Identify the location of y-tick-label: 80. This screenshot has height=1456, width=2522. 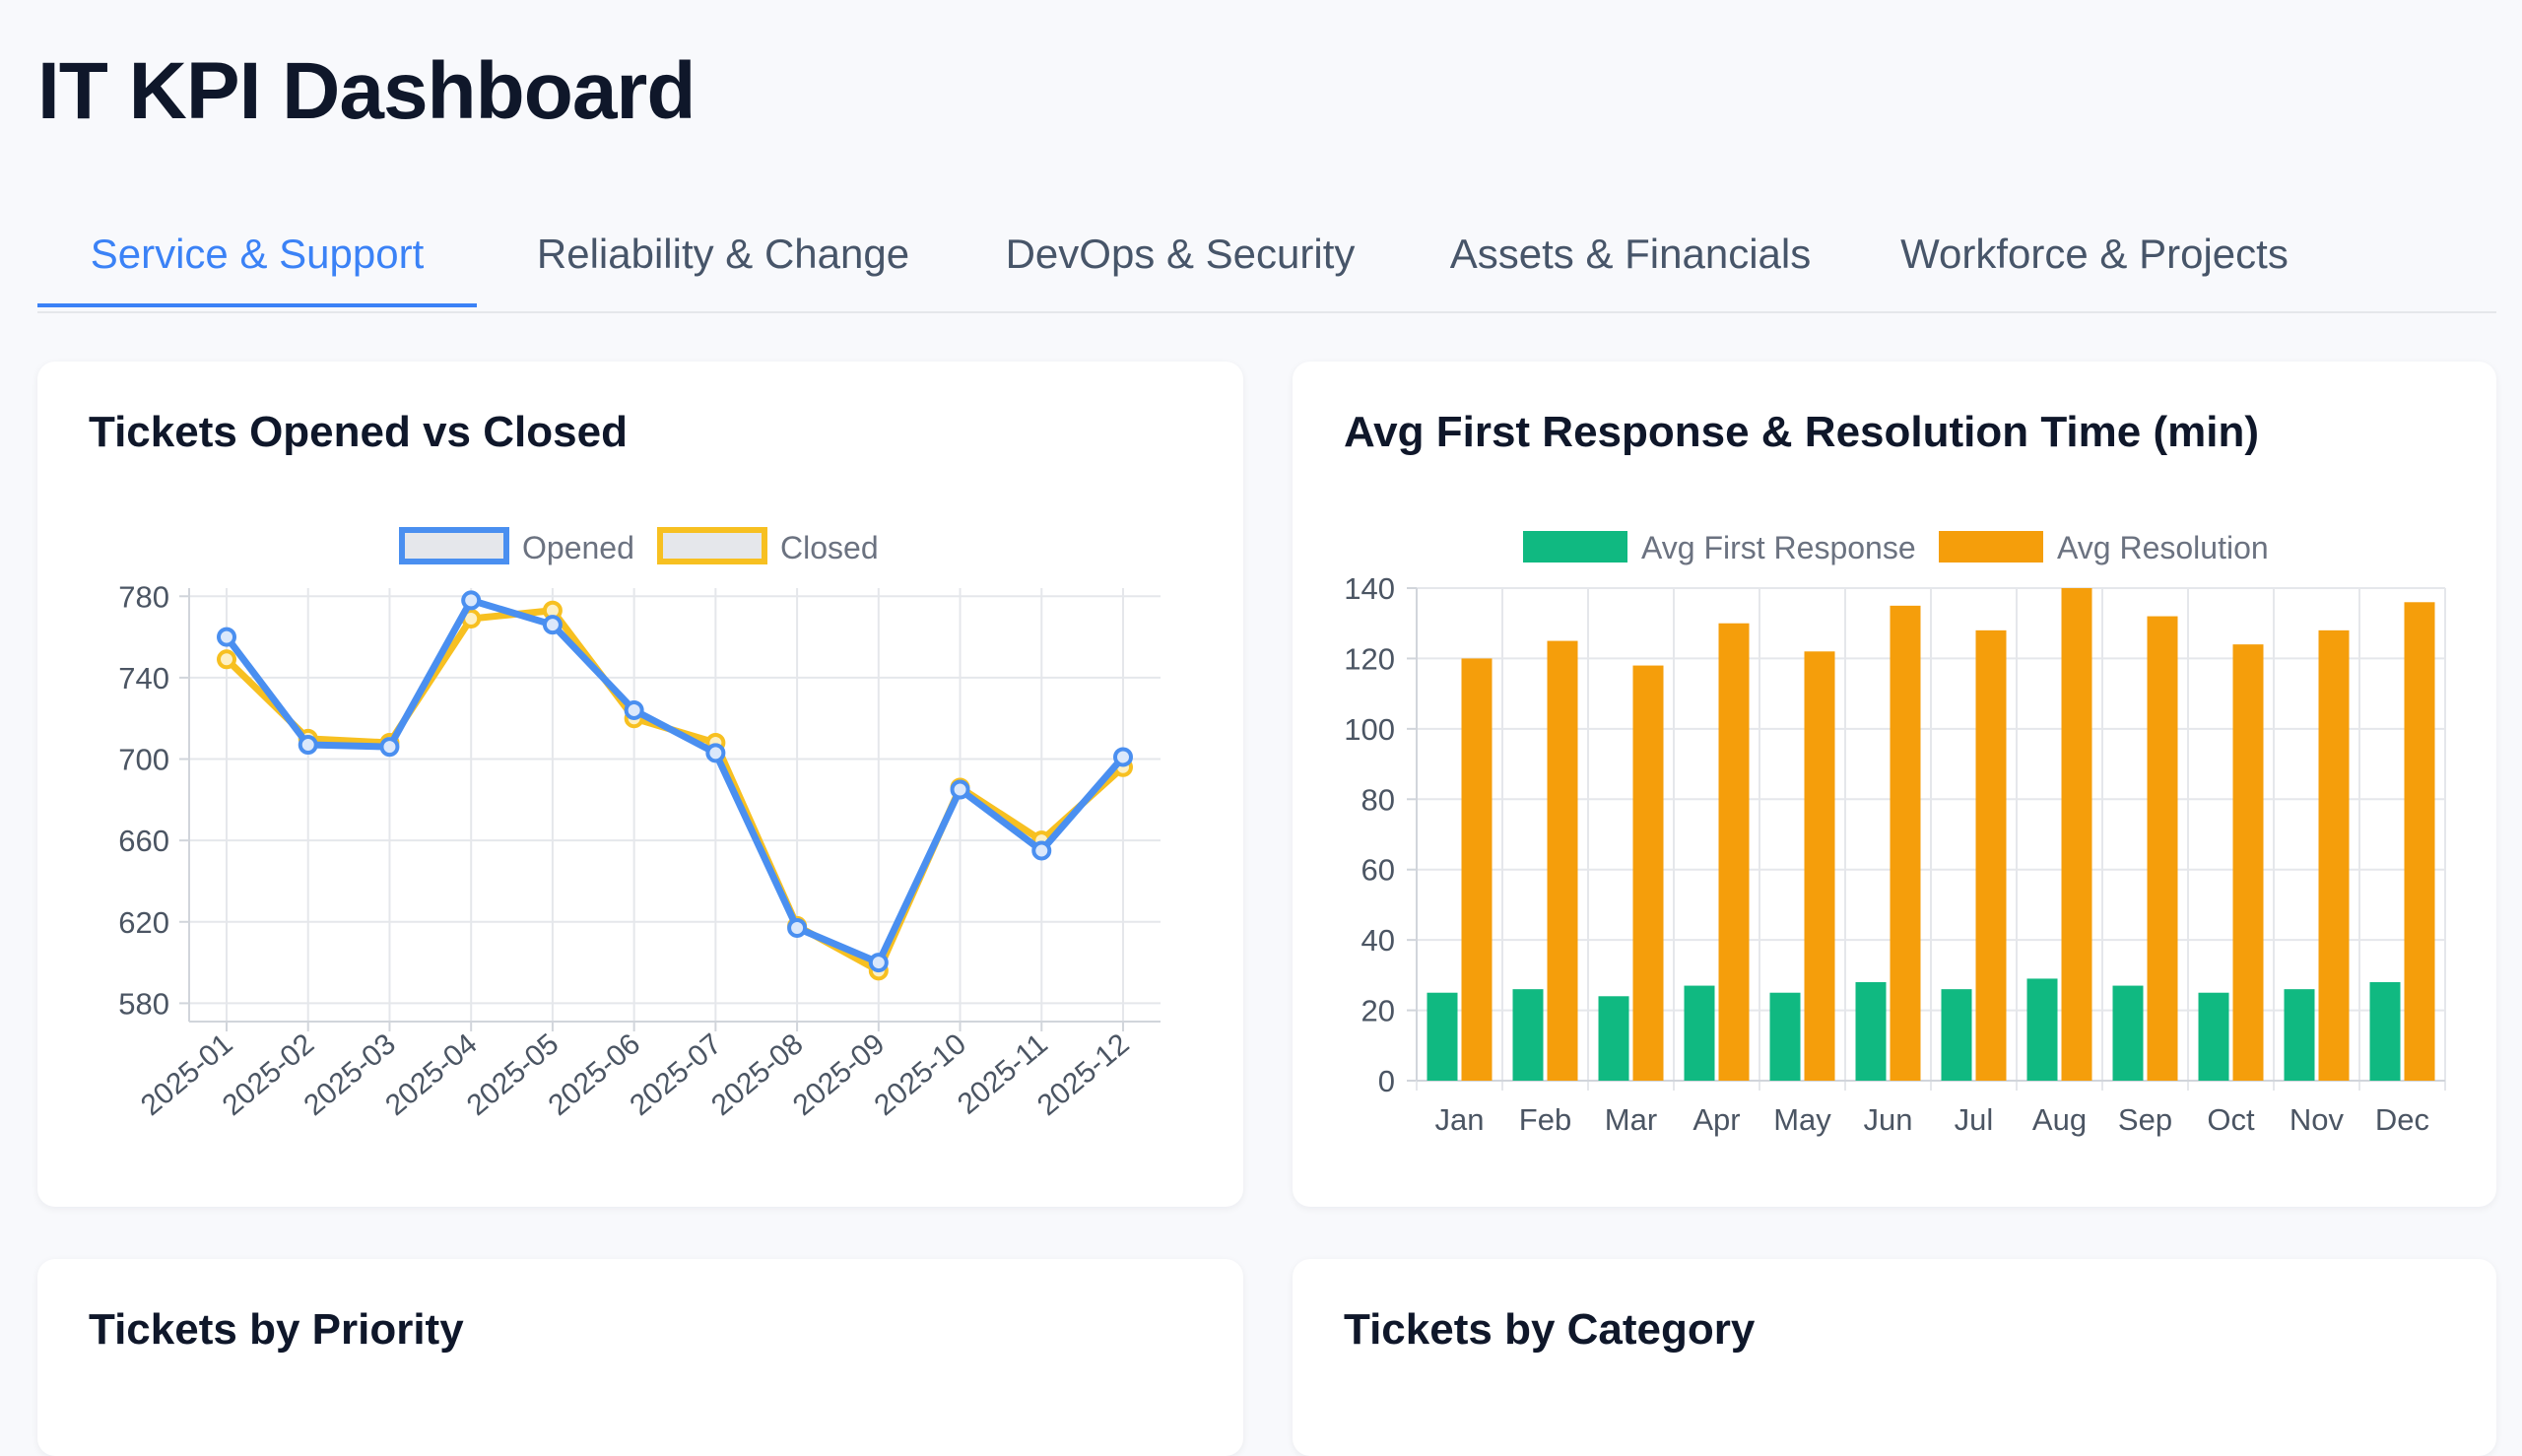
(1378, 799).